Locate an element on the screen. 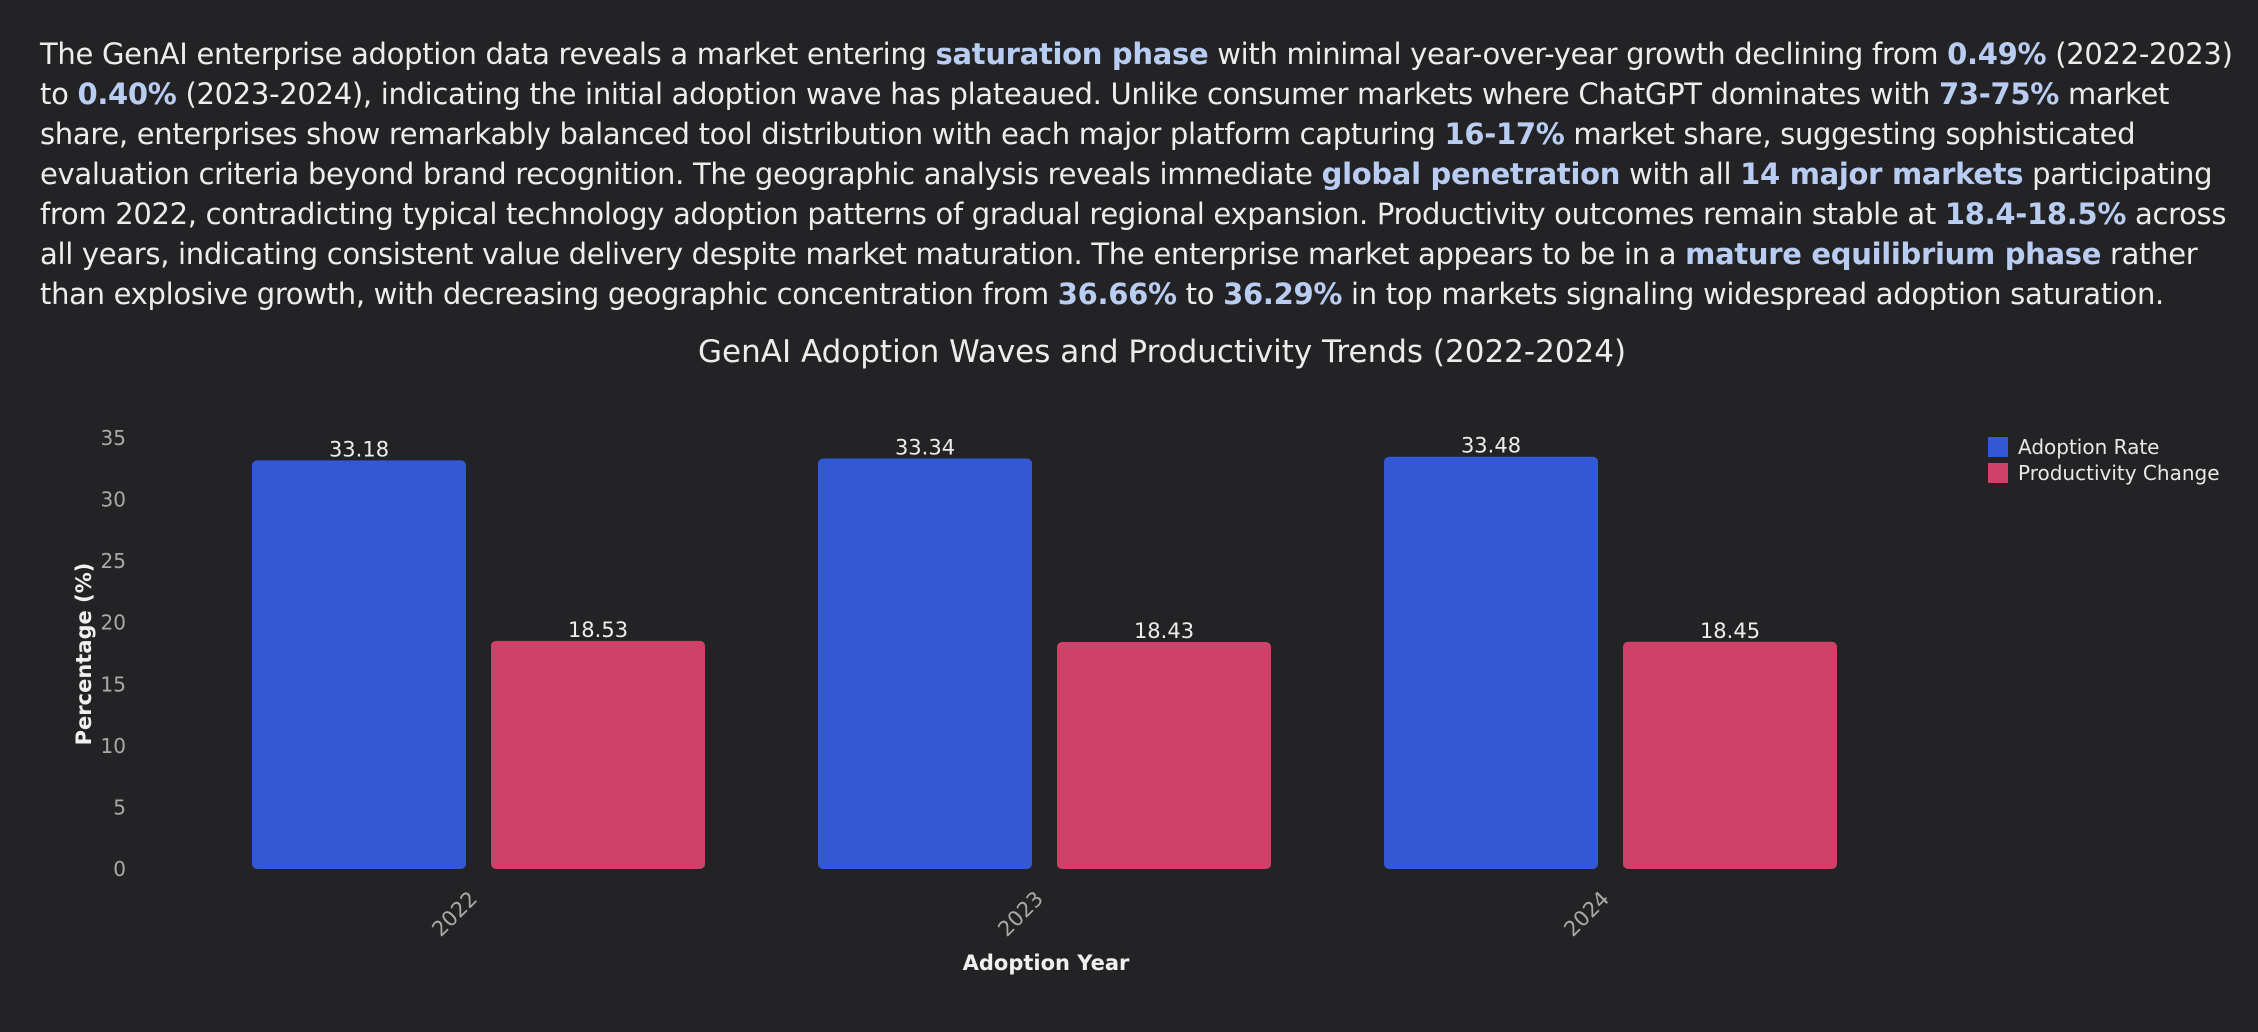 This screenshot has height=1032, width=2258. bar-value-label: 33.34 is located at coordinates (925, 447).